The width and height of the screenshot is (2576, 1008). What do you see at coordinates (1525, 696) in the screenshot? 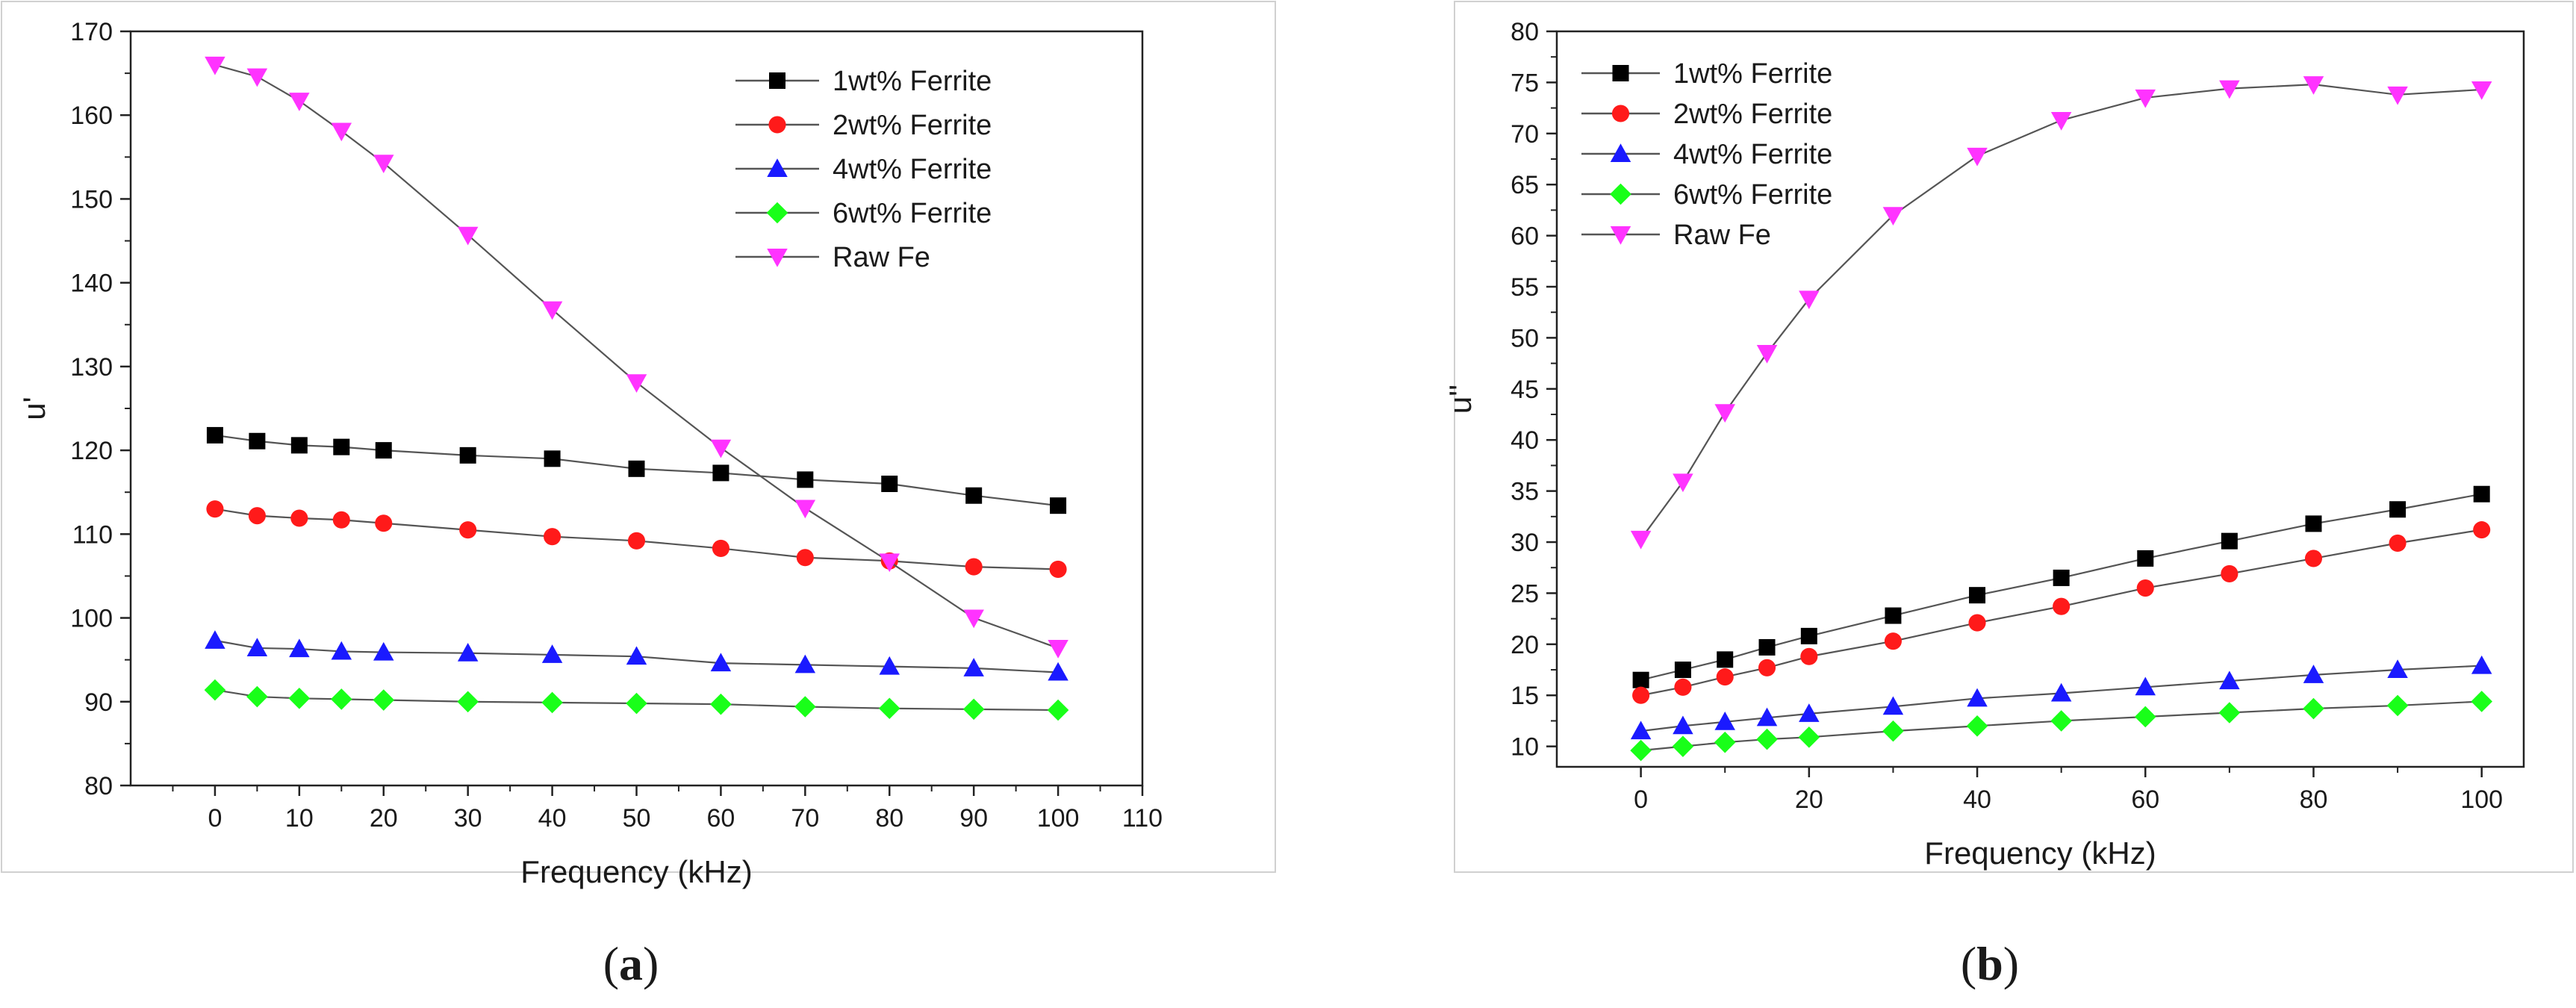
I see `b-y-tick-label: 15` at bounding box center [1525, 696].